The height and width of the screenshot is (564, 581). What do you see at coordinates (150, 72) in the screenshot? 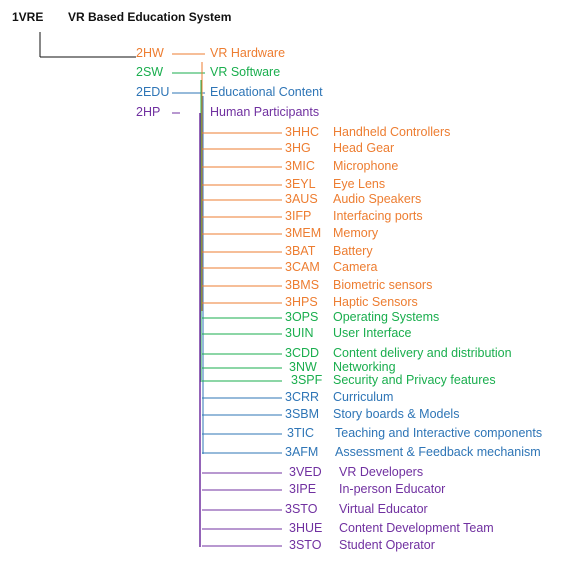
I see `l2-code: 2SW` at bounding box center [150, 72].